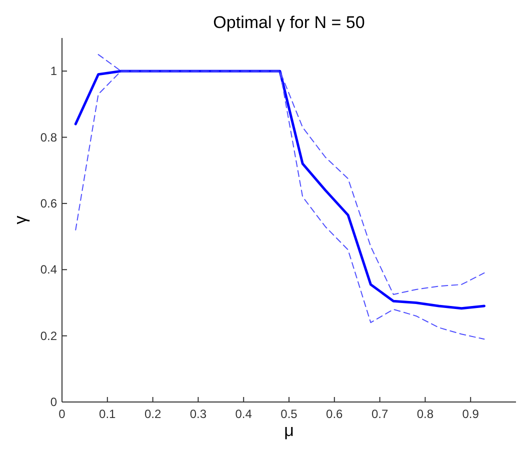  Describe the element at coordinates (49, 203) in the screenshot. I see `y-tick-label: 0.6` at that location.